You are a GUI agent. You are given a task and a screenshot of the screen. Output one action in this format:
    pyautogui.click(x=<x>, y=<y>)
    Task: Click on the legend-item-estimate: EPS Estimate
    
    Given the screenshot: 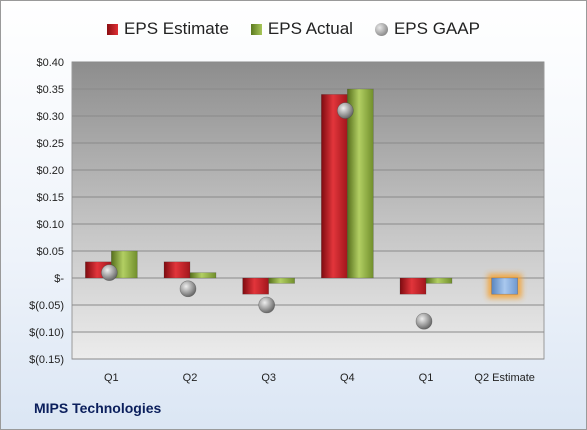 What is the action you would take?
    pyautogui.click(x=168, y=29)
    